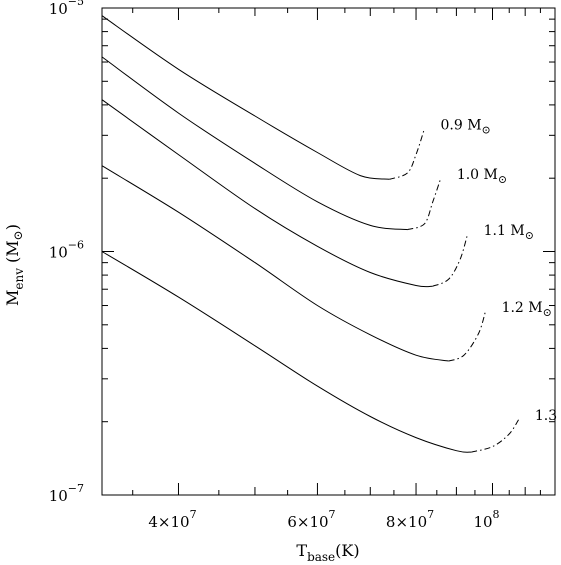  What do you see at coordinates (76, 4) in the screenshot?
I see `y-tick-exponent: −5` at bounding box center [76, 4].